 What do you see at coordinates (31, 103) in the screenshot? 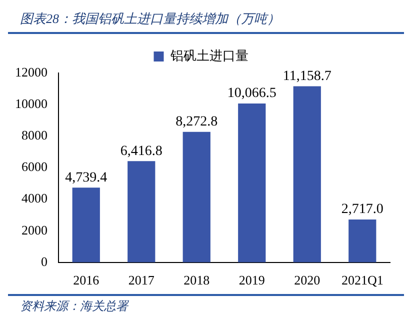
I see `y-tick-label: 10000` at bounding box center [31, 103].